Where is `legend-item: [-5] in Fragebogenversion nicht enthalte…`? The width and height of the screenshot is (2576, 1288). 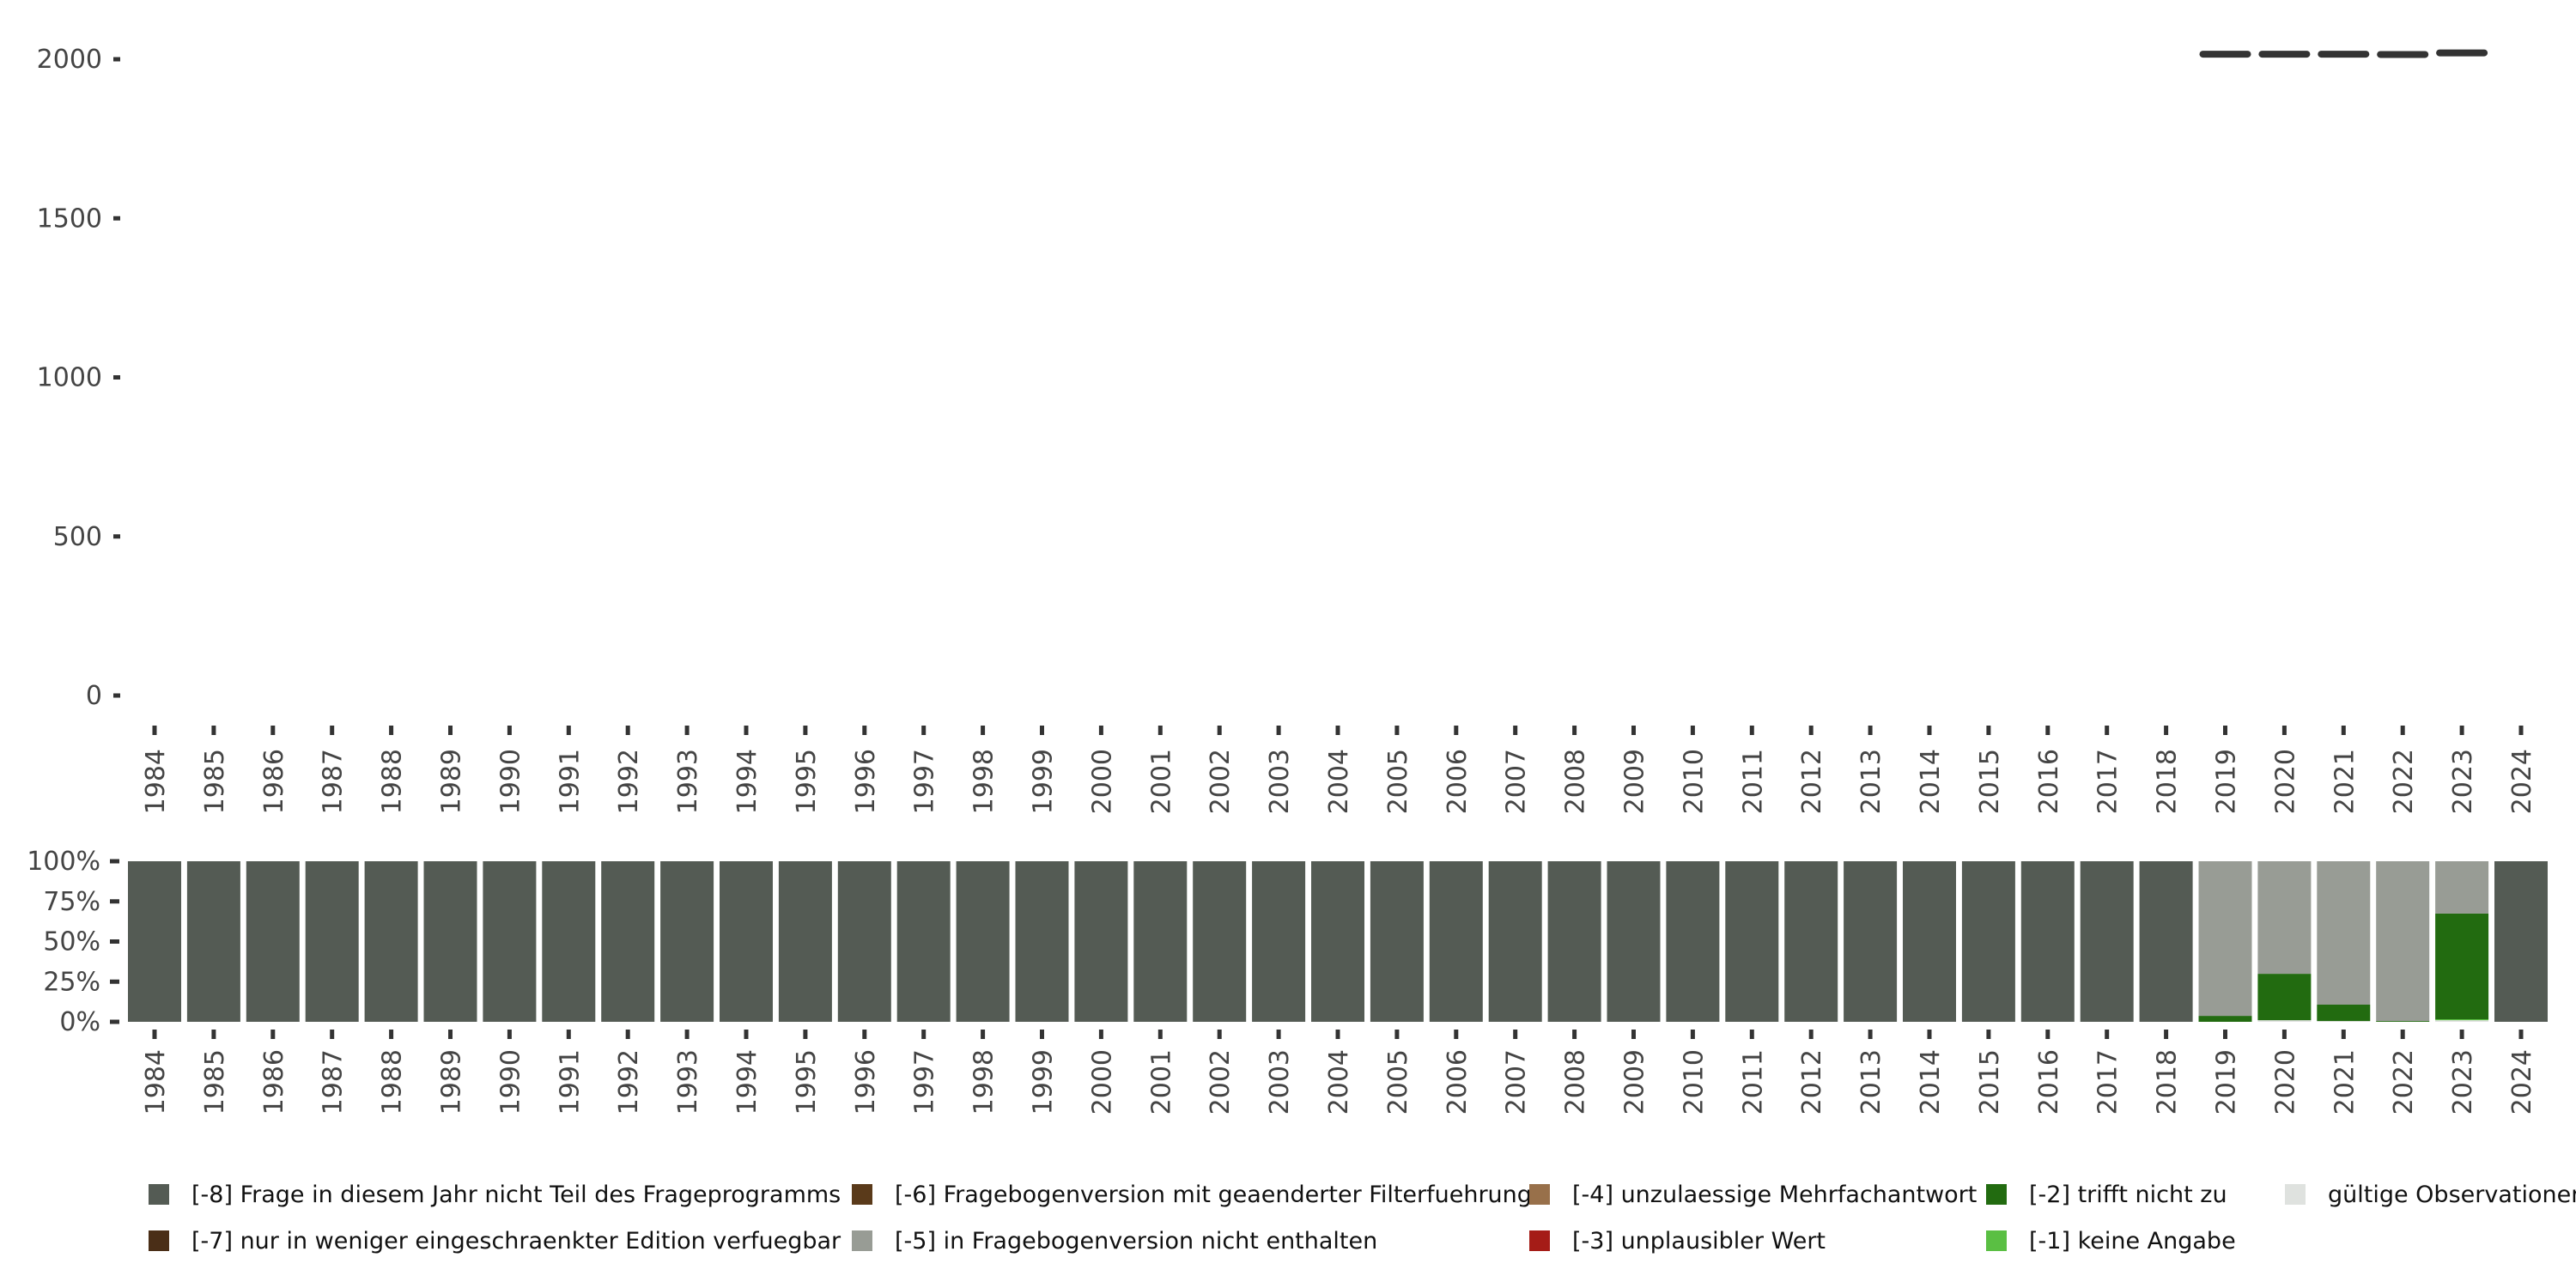
legend-item: [-5] in Fragebogenversion nicht enthalte… is located at coordinates (1114, 1241).